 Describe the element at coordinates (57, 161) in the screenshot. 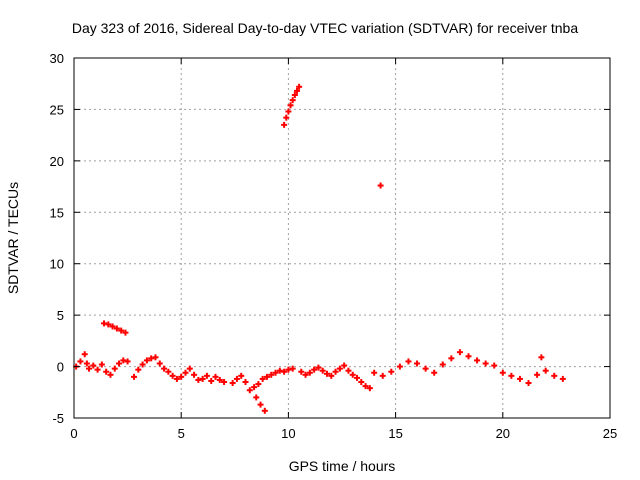

I see `y-tick-label: 20` at that location.